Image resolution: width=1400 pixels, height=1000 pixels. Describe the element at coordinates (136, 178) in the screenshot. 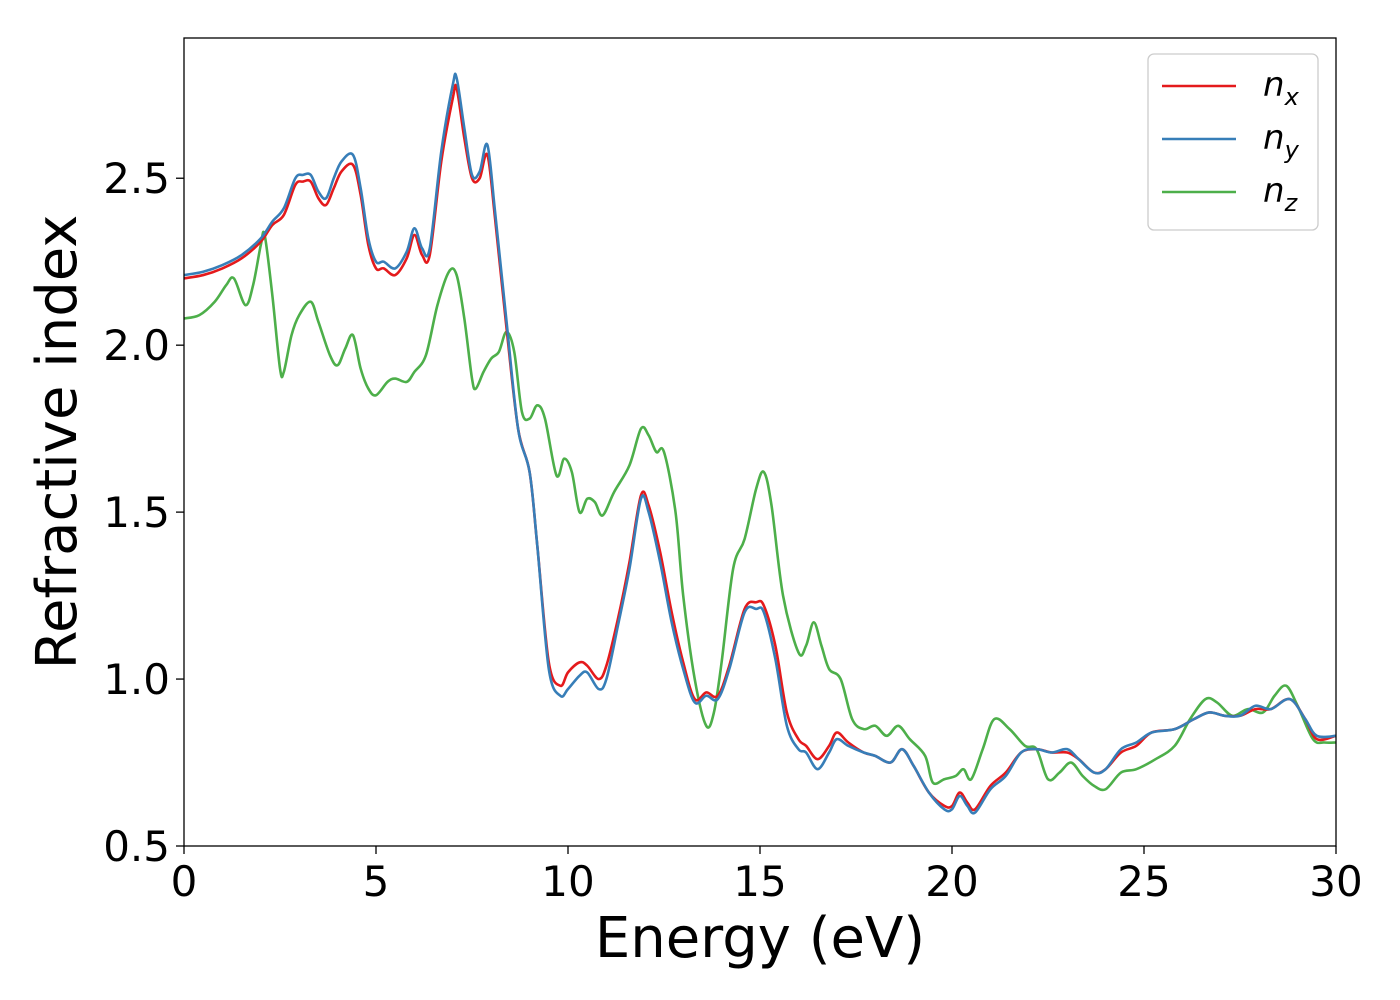

I see `y-tick-label: 2.5` at that location.